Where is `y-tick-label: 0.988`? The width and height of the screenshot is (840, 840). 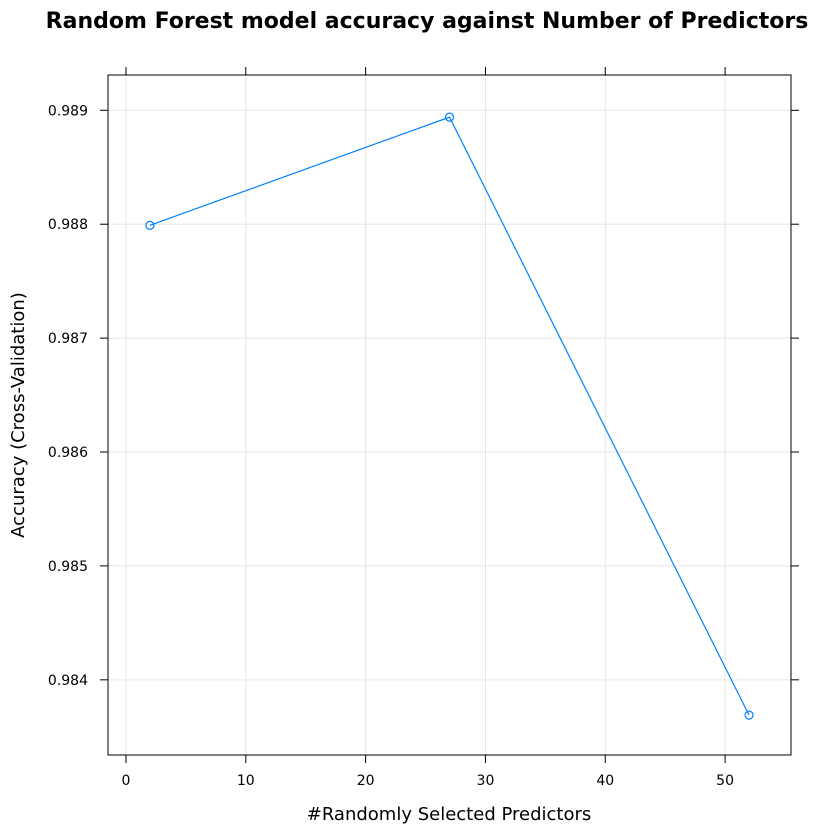 y-tick-label: 0.988 is located at coordinates (68, 225).